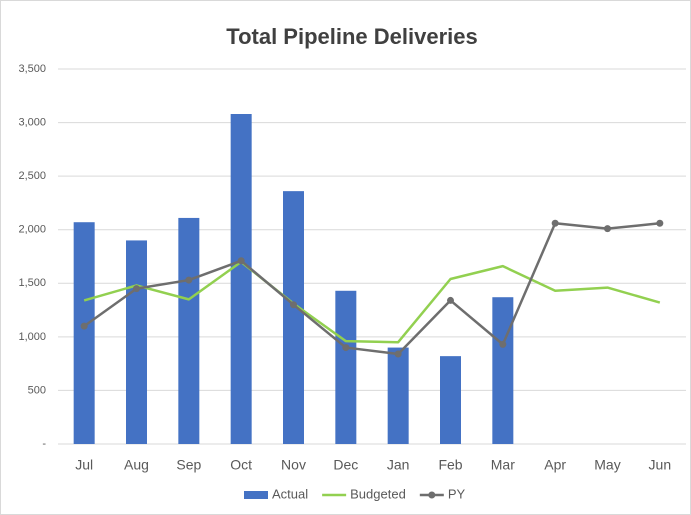 The height and width of the screenshot is (515, 691). What do you see at coordinates (555, 465) in the screenshot?
I see `x-tick-label: Apr` at bounding box center [555, 465].